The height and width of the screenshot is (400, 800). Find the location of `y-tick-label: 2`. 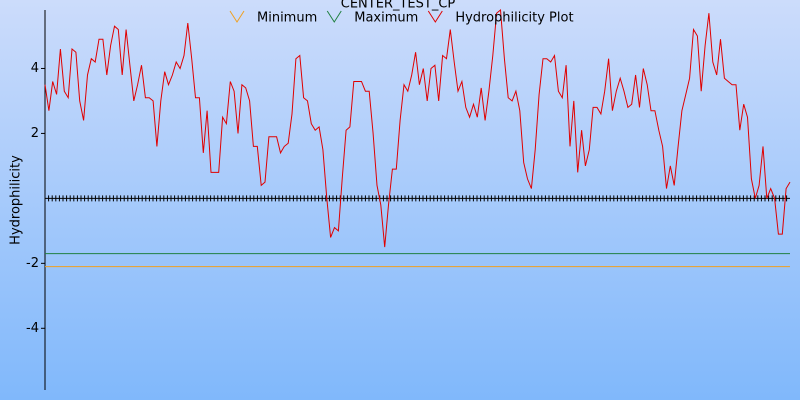

y-tick-label: 2 is located at coordinates (35, 133).